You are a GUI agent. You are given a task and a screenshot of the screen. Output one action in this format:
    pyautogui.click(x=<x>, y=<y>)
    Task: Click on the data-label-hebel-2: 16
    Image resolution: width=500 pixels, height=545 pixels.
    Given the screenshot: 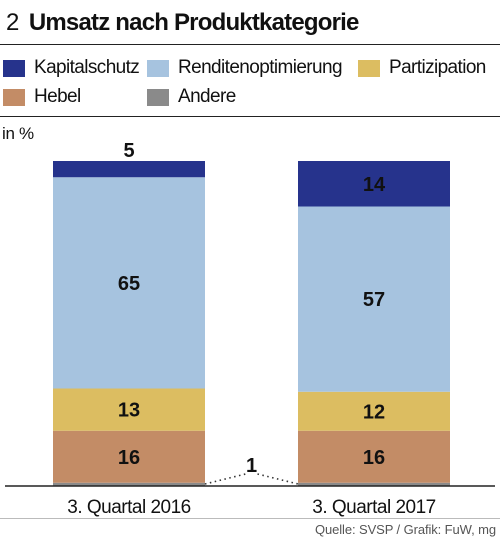 What is the action you would take?
    pyautogui.click(x=374, y=458)
    